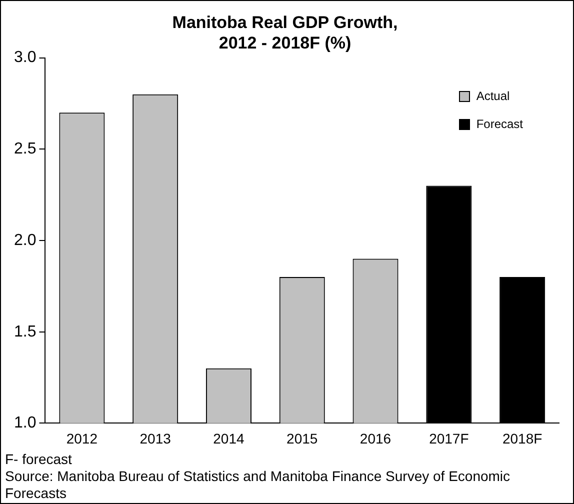 Image resolution: width=574 pixels, height=504 pixels. What do you see at coordinates (156, 438) in the screenshot?
I see `x-tick-label: 2013` at bounding box center [156, 438].